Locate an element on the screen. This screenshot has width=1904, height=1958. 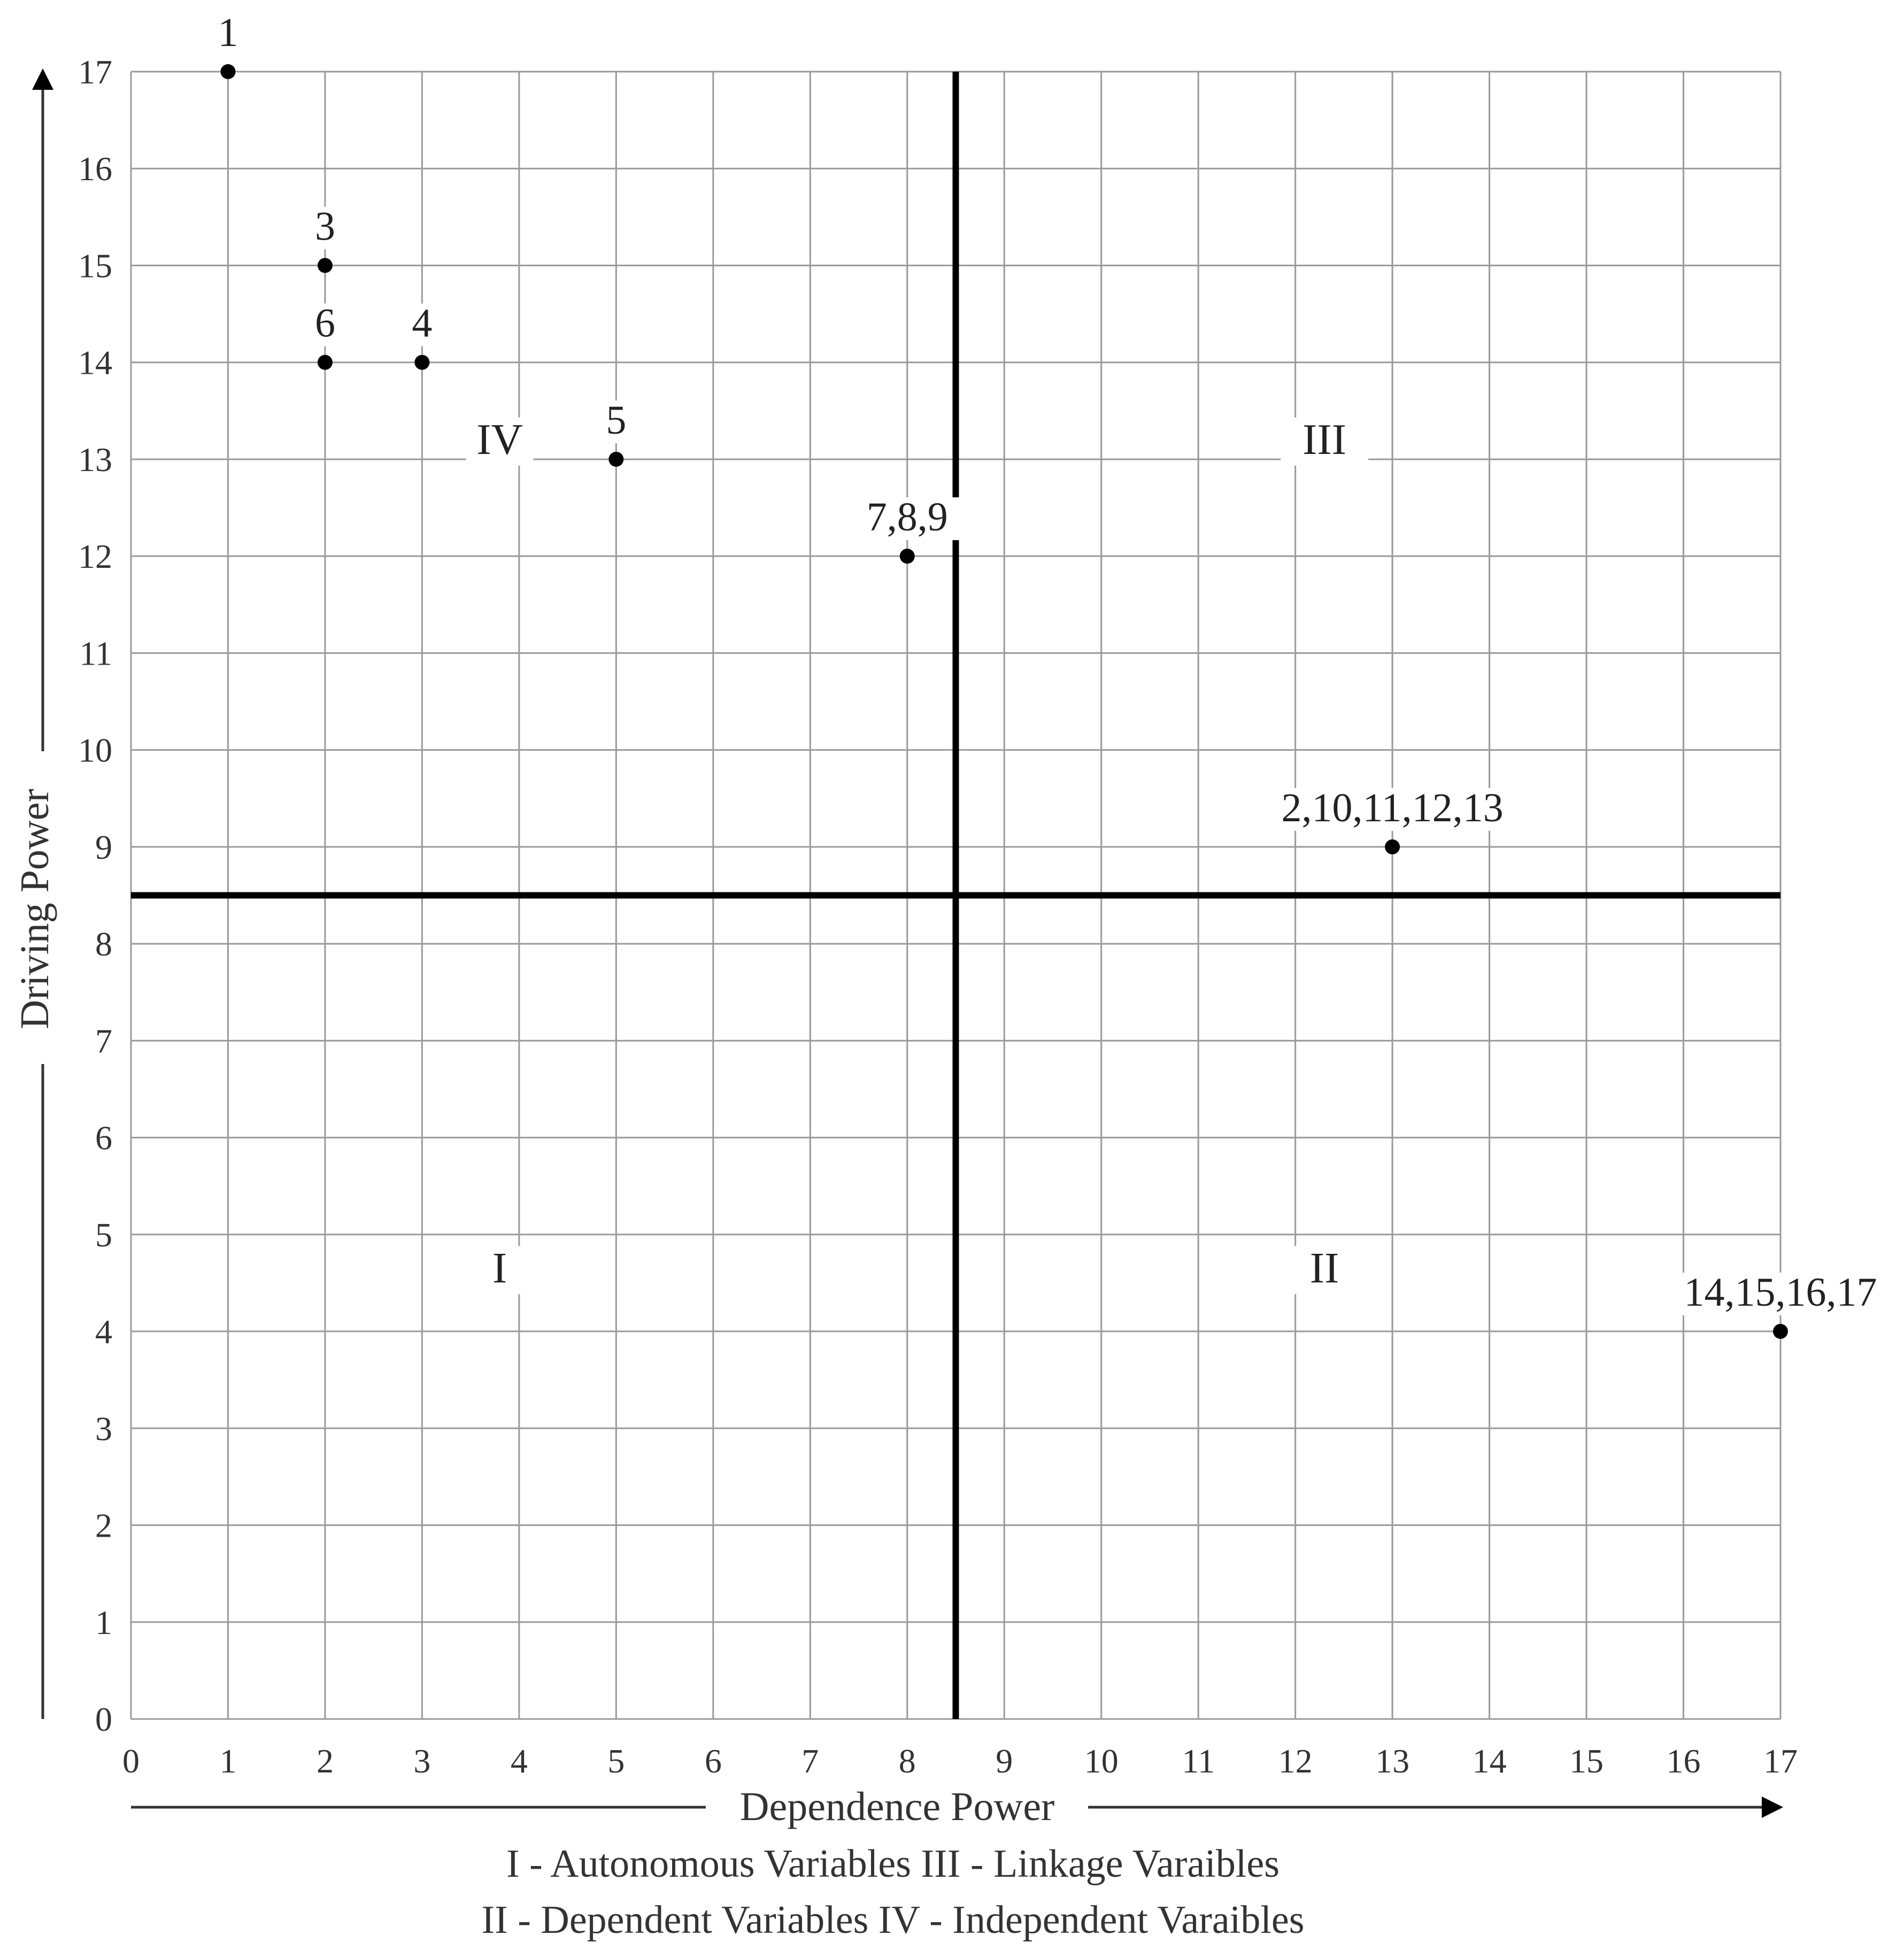
y-tick-label: 1 is located at coordinates (103, 1622).